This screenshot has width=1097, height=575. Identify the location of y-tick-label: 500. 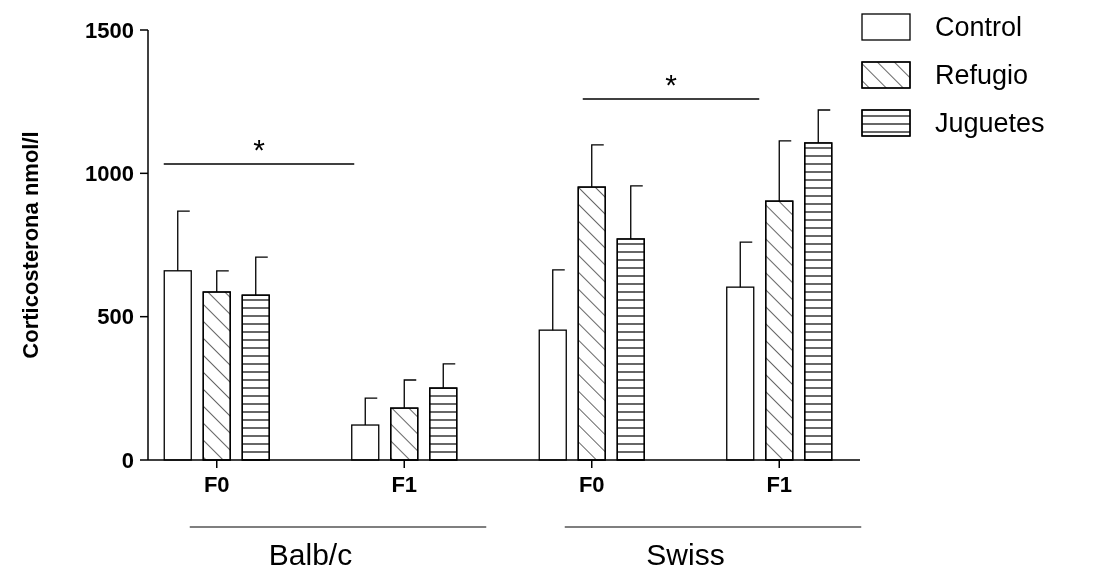
(115, 317).